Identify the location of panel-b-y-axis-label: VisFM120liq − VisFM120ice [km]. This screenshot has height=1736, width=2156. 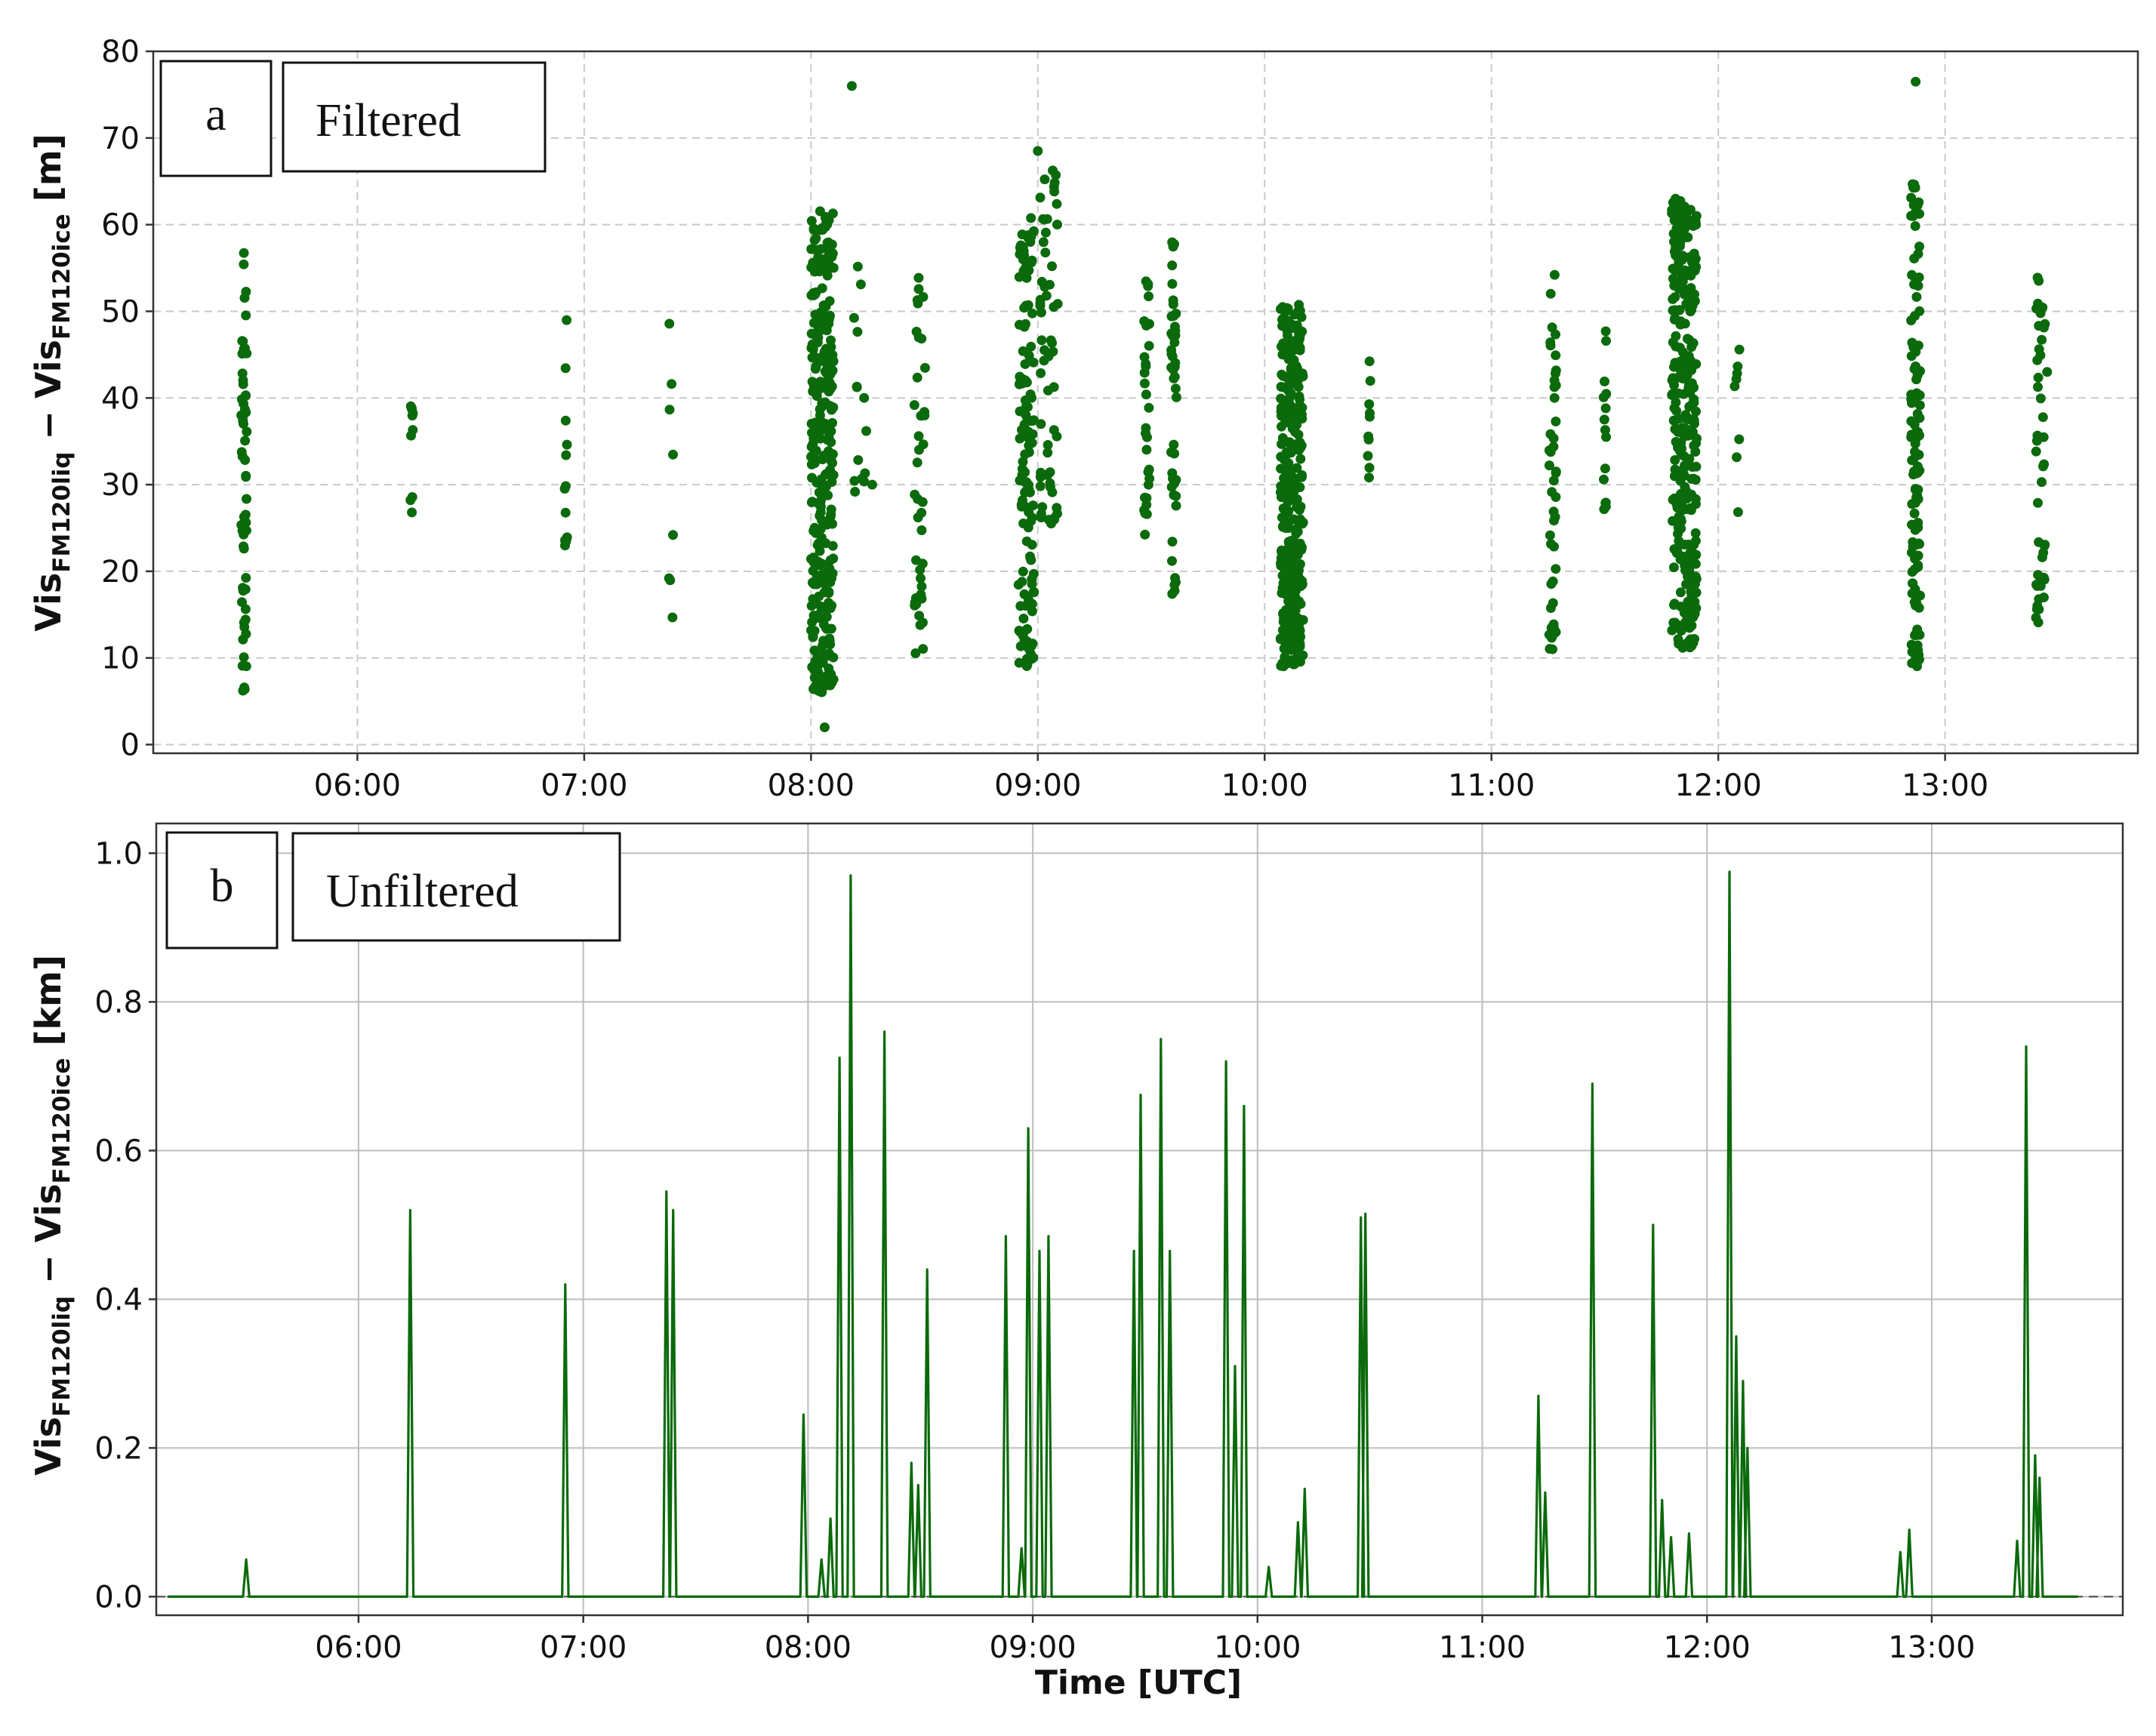
(51, 1216).